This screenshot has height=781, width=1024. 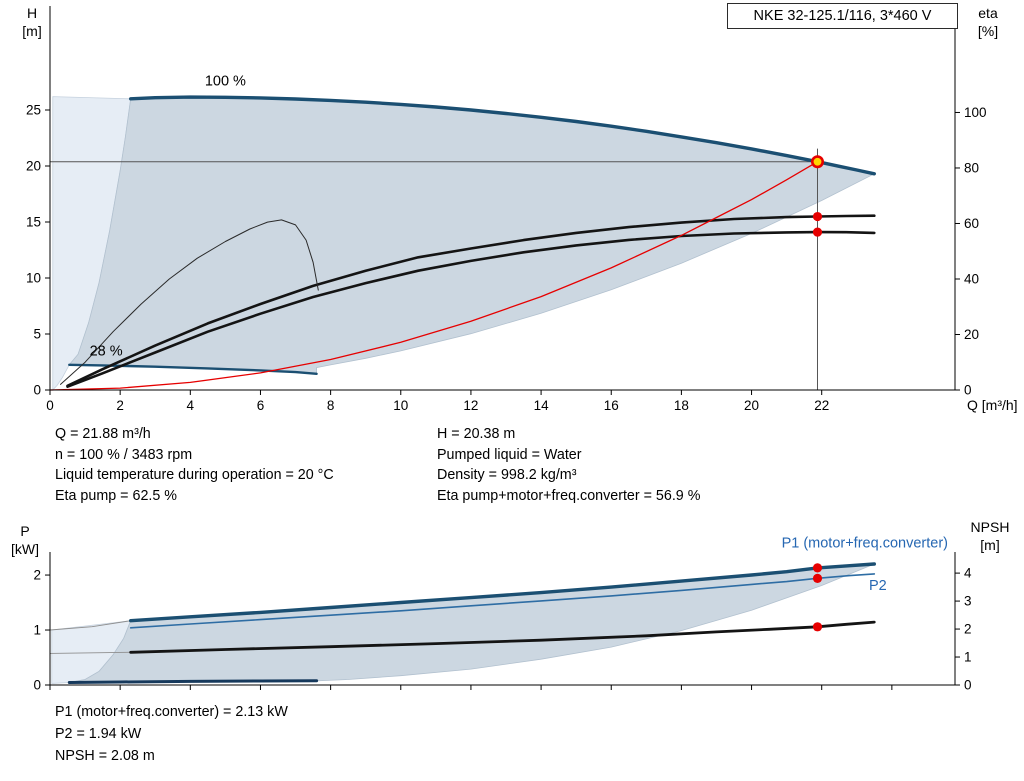 What do you see at coordinates (502, 135) in the screenshot?
I see `pump-curve-100pct` at bounding box center [502, 135].